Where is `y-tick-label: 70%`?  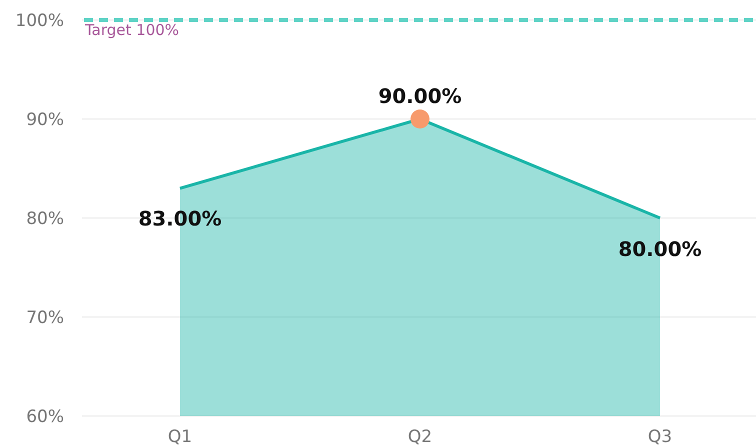
y-tick-label: 70% is located at coordinates (45, 318).